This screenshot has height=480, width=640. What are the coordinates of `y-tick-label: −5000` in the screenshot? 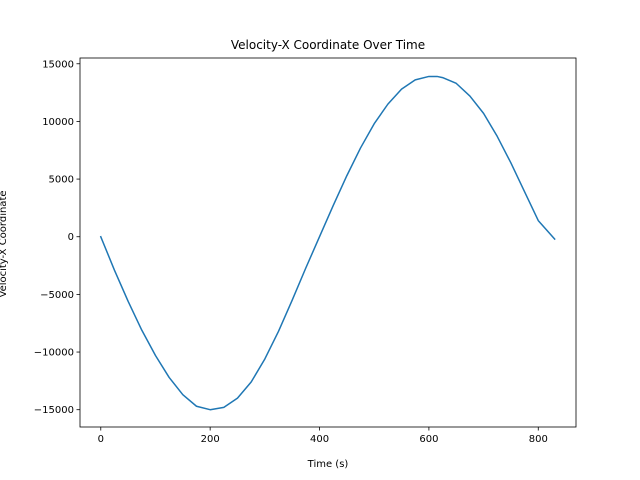 It's located at (57, 295).